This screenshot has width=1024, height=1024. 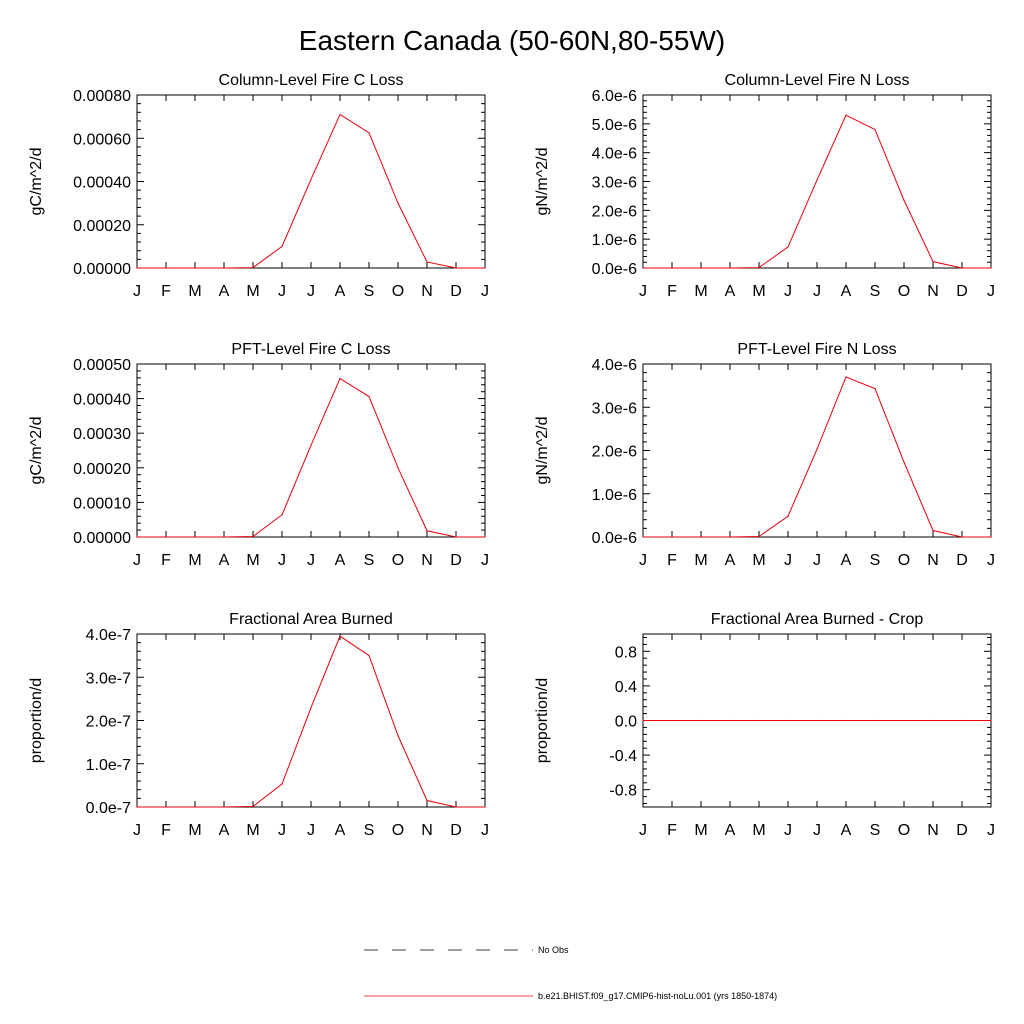 I want to click on y-tick-label: 6.0e-6, so click(x=614, y=96).